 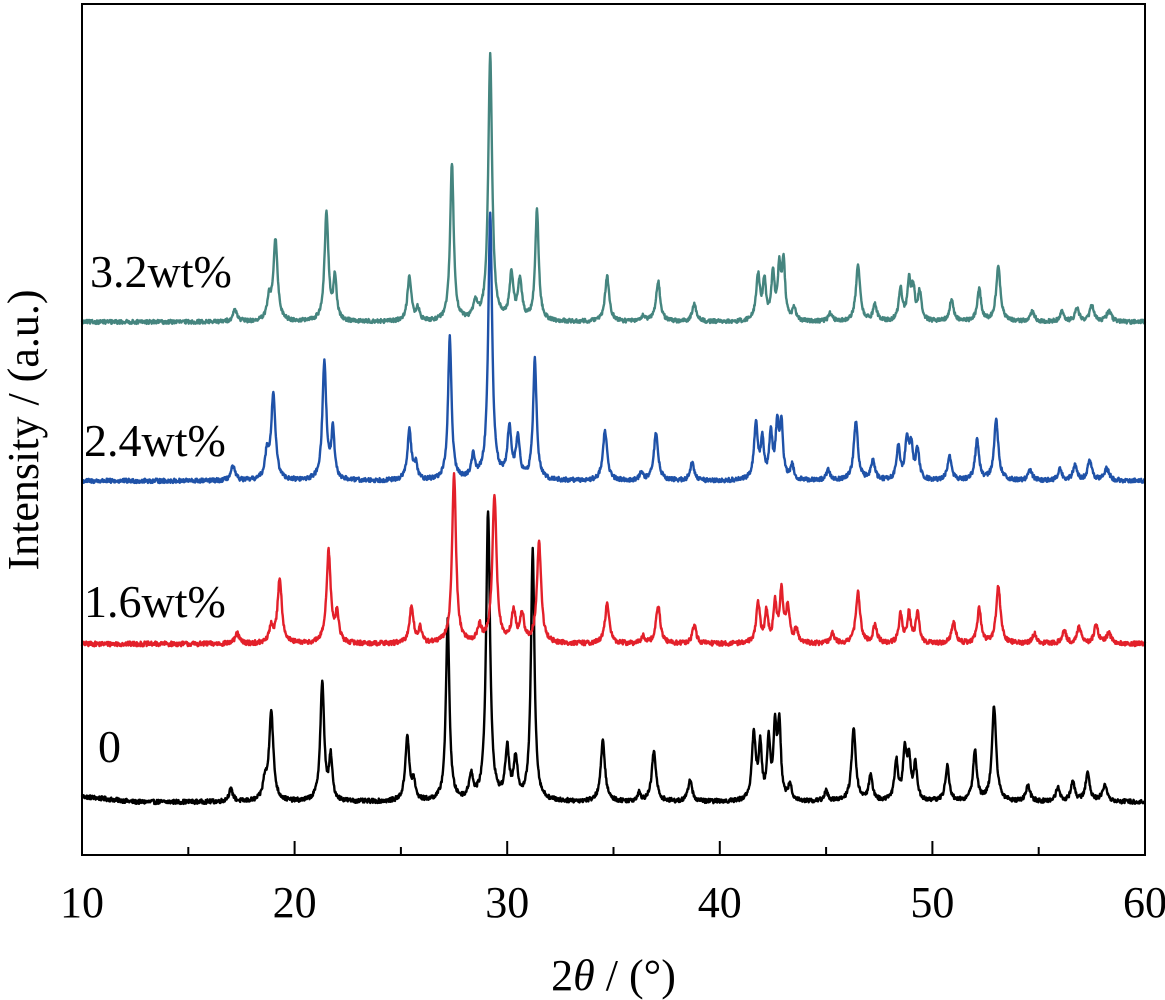 What do you see at coordinates (295, 902) in the screenshot?
I see `x-tick-label: 20` at bounding box center [295, 902].